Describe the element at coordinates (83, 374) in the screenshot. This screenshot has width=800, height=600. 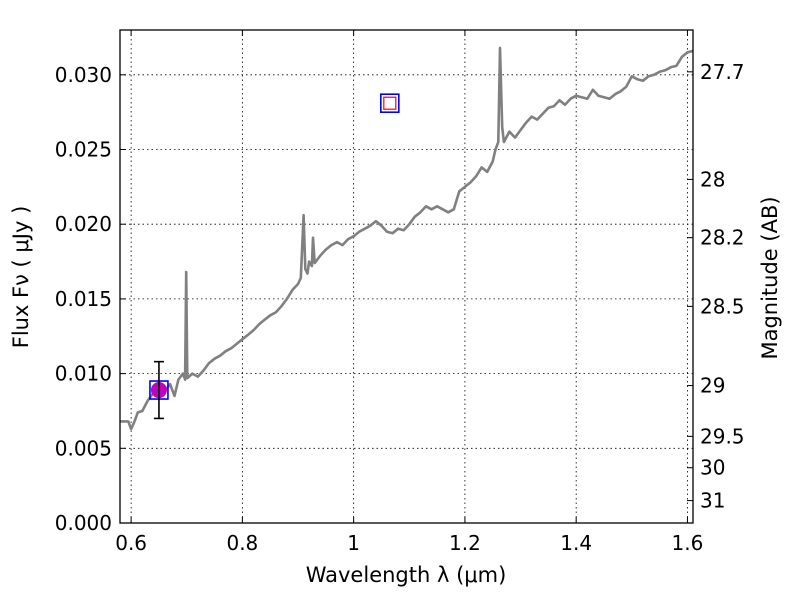
I see `y-tick-label: 0.010` at that location.